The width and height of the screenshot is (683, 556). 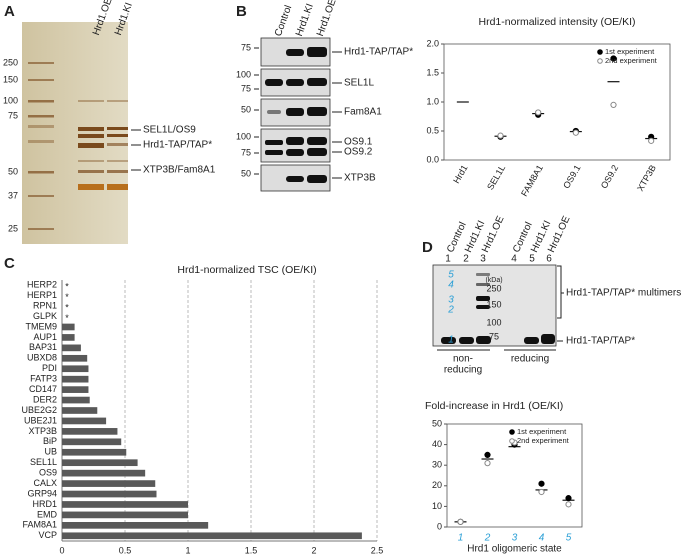 What do you see at coordinates (557, 22) in the screenshot?
I see `chart-title: Hrd1-normalized intensity (OE/KI)` at bounding box center [557, 22].